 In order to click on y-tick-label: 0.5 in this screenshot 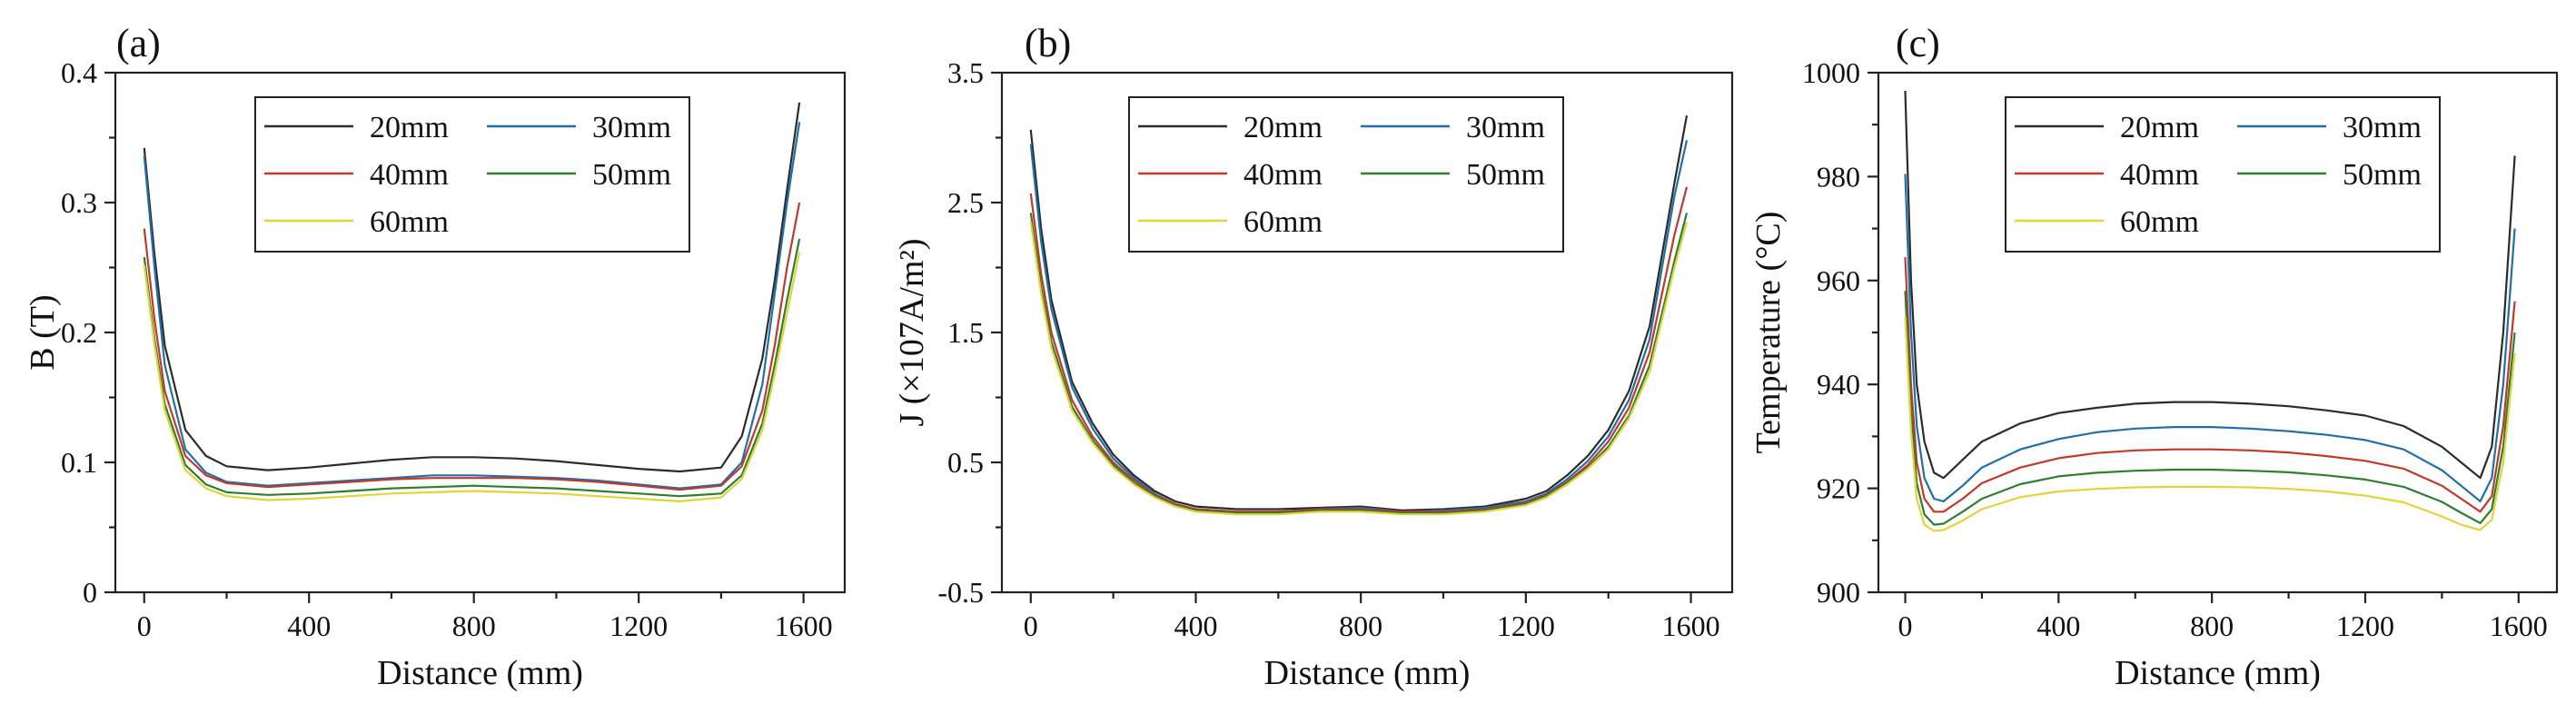, I will do `click(965, 462)`.